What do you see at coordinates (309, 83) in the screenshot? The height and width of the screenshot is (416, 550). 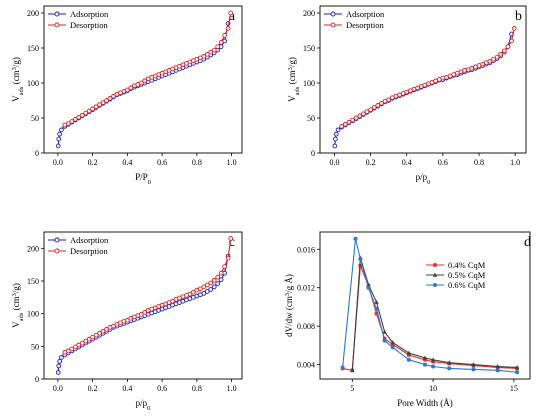 I see `y-tick-label: 100` at bounding box center [309, 83].